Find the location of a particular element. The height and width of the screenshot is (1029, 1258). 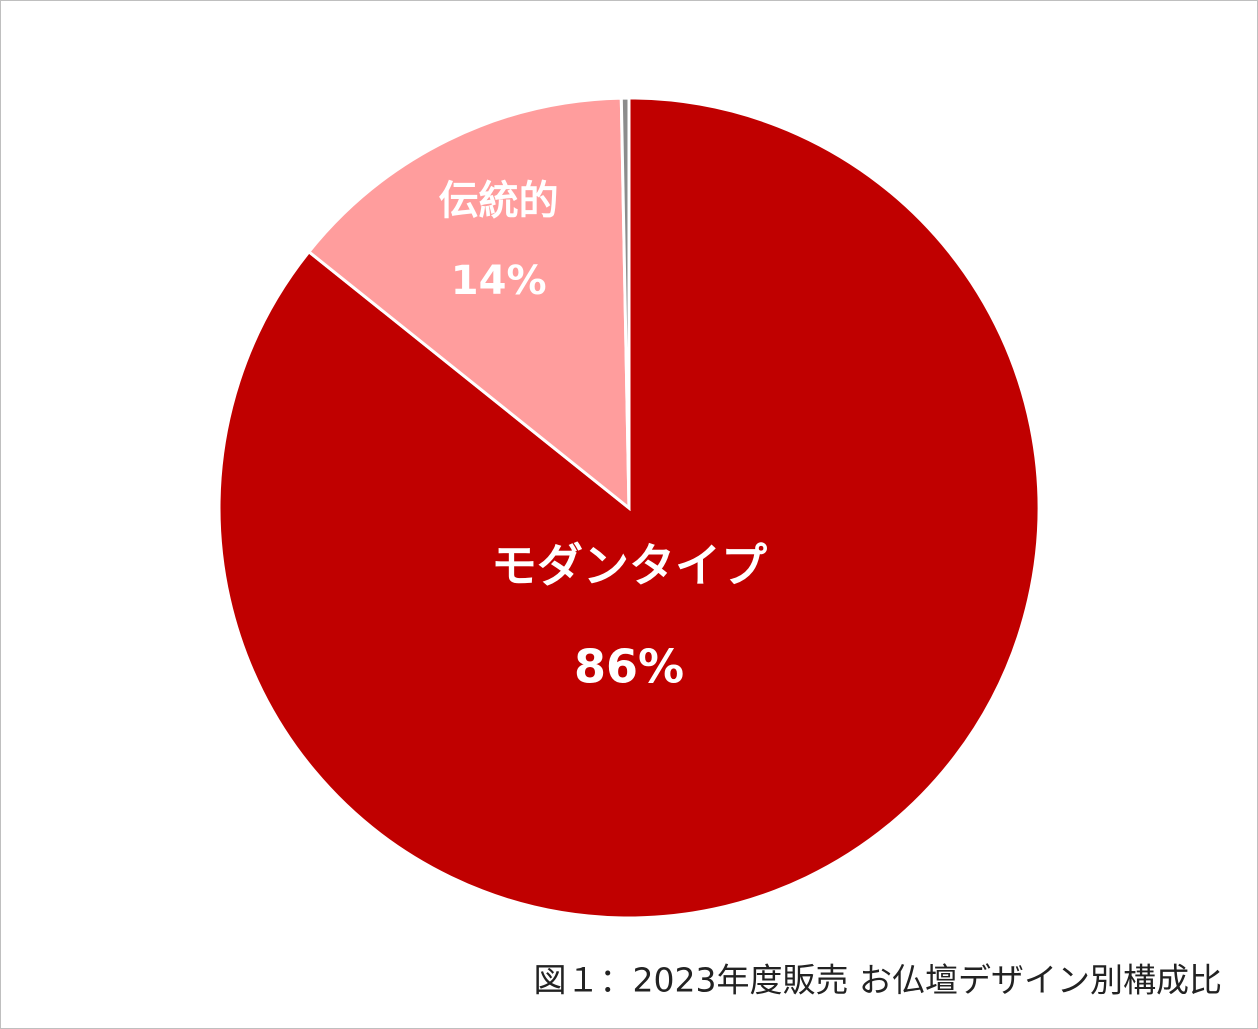

labels: モダンタイプ 86% 伝統的 14% is located at coordinates (603, 436).